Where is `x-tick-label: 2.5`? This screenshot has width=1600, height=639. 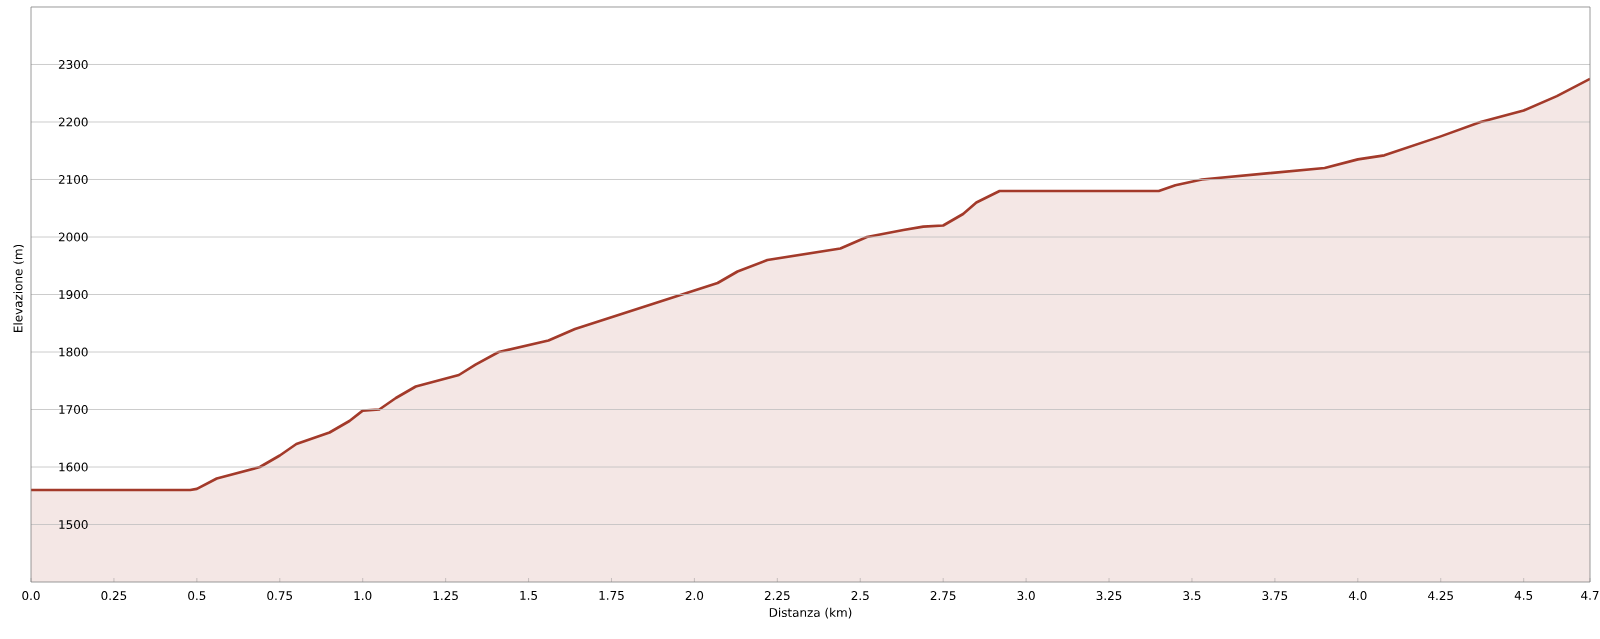
x-tick-label: 2.5 is located at coordinates (860, 596).